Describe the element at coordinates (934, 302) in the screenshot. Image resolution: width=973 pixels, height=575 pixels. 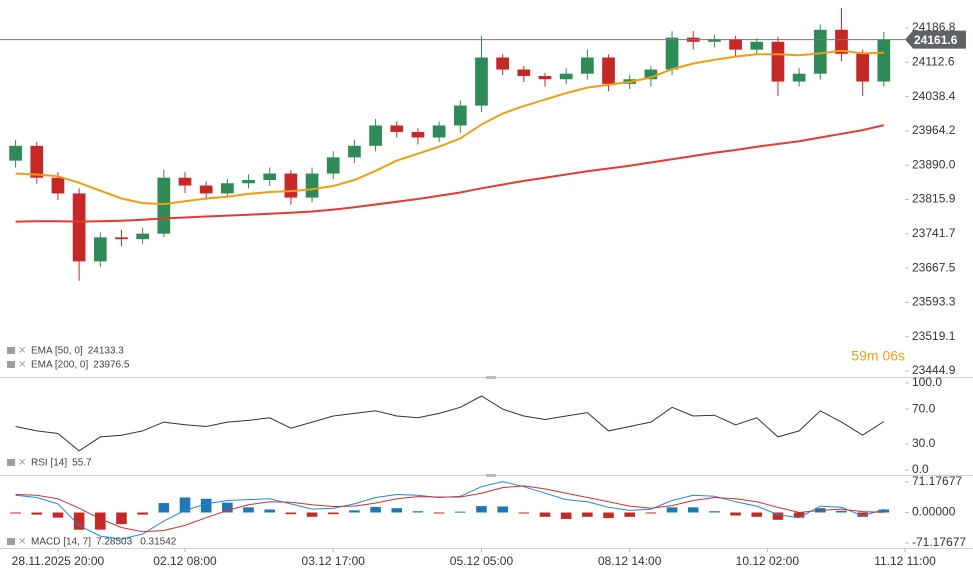
I see `y-tick-label: 23593.3` at that location.